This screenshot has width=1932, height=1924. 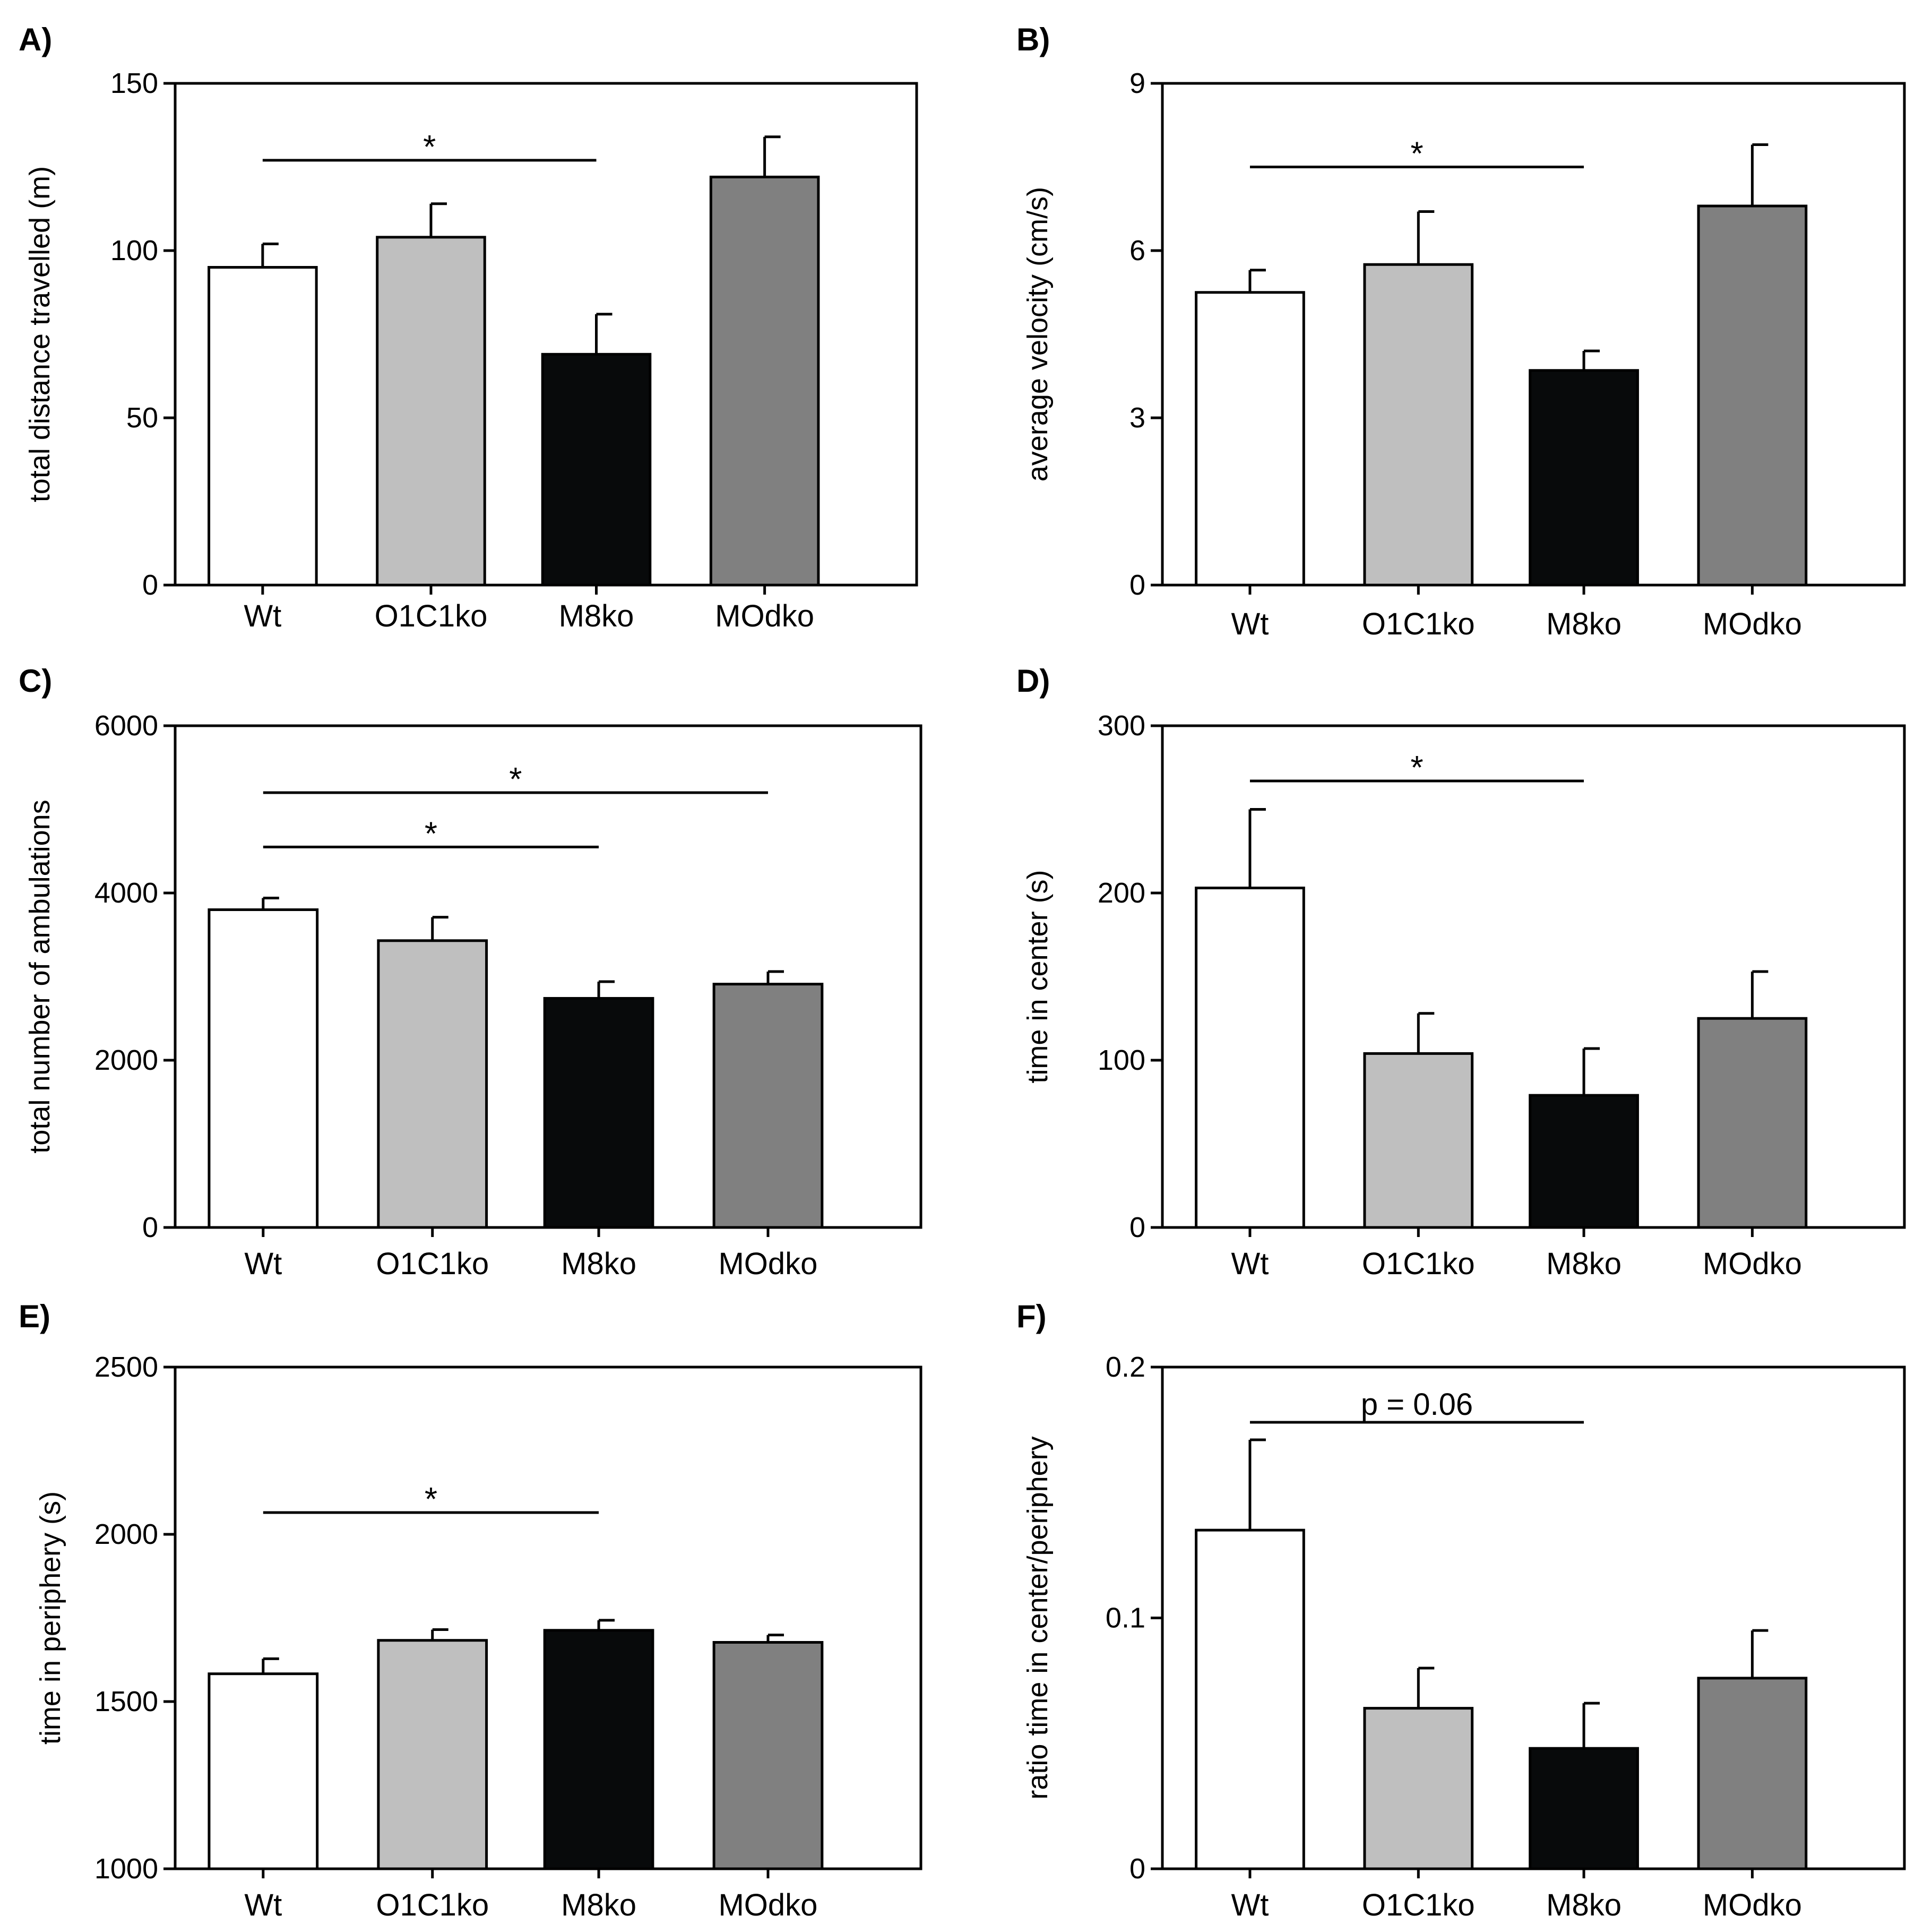 I want to click on y-axis-title: time in center (s), so click(x=1038, y=977).